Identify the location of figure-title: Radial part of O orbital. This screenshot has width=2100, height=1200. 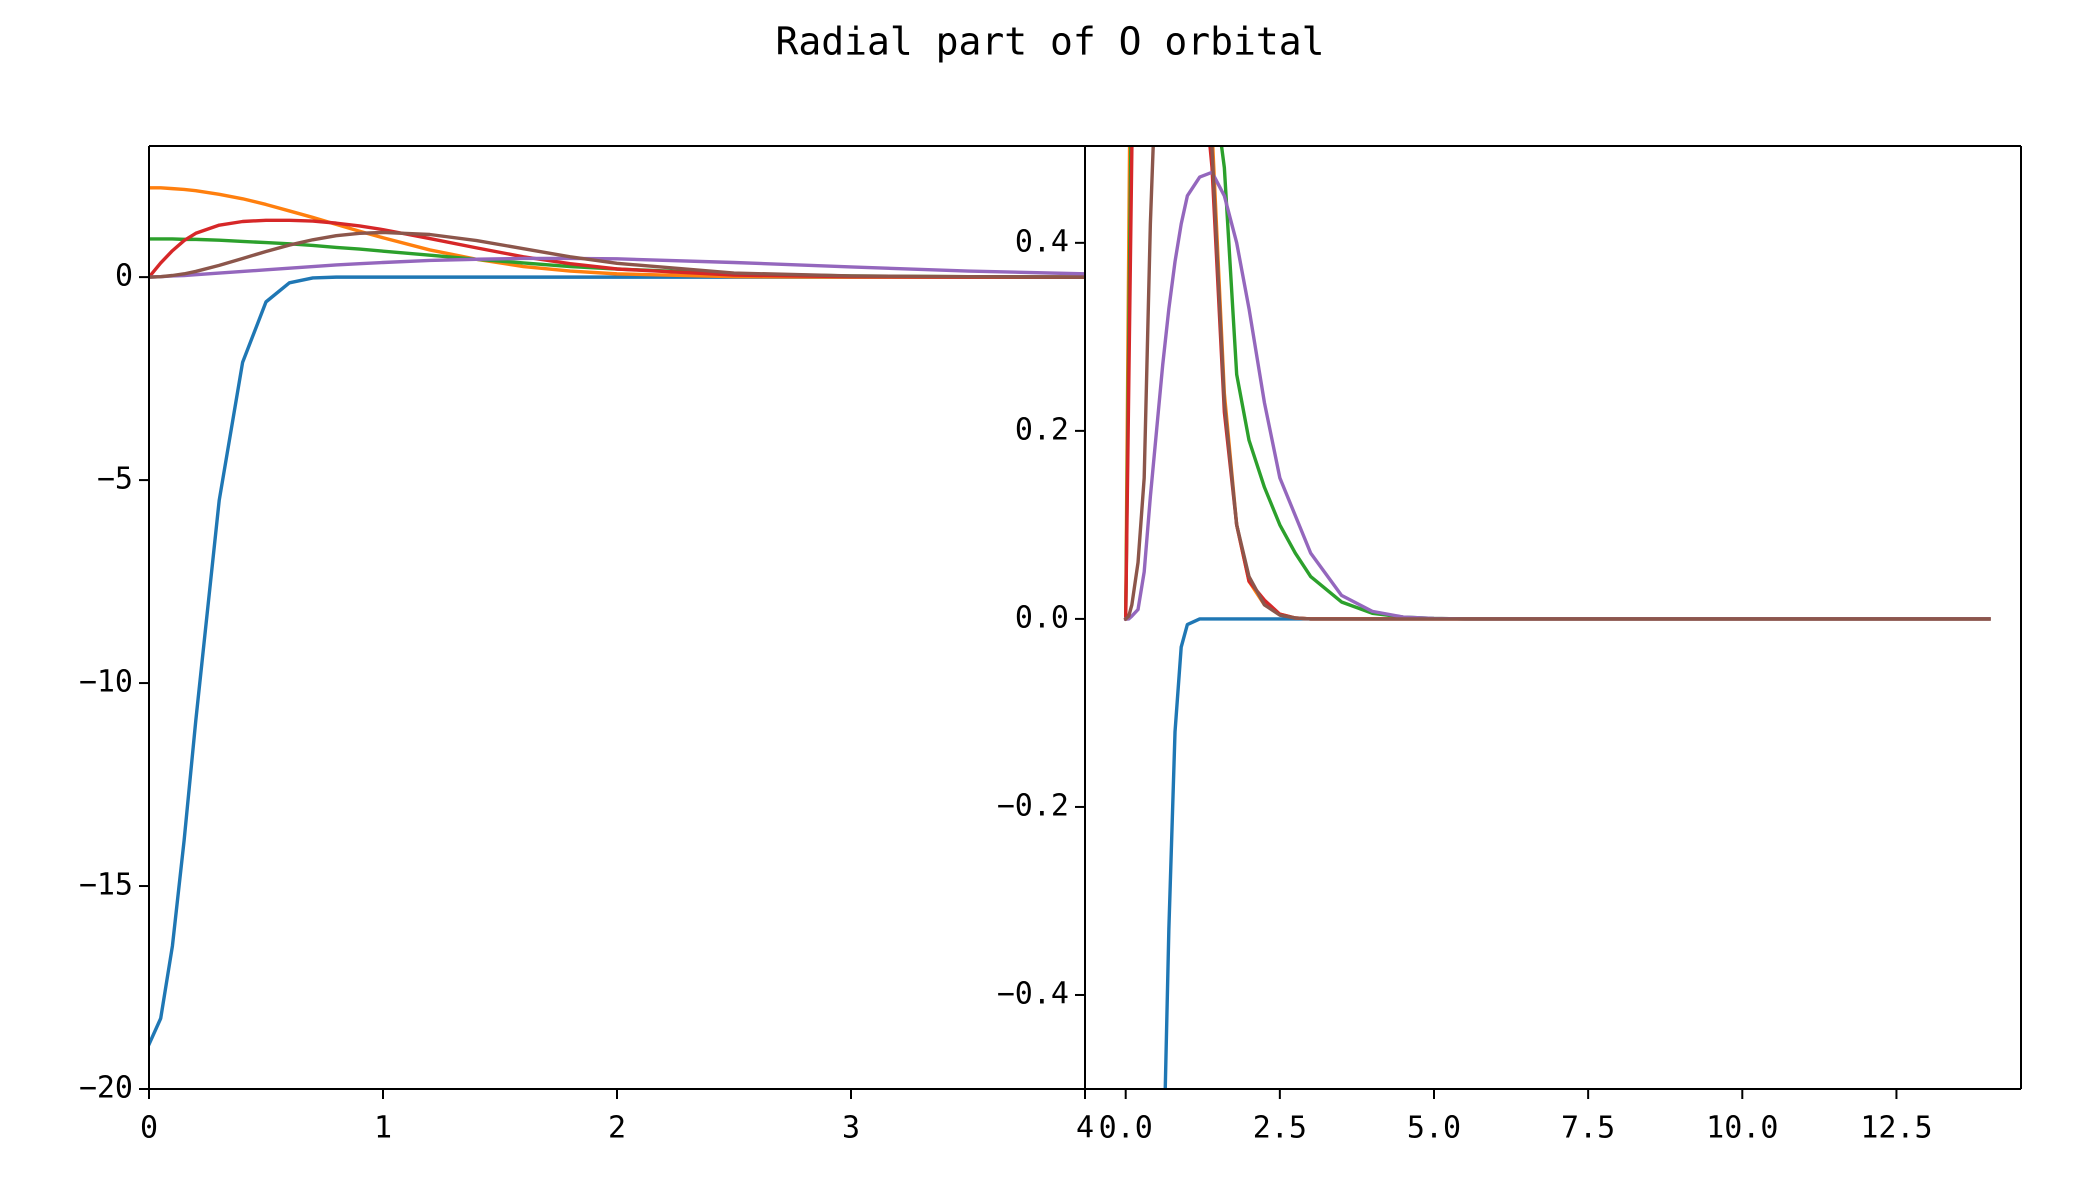
(1049, 42).